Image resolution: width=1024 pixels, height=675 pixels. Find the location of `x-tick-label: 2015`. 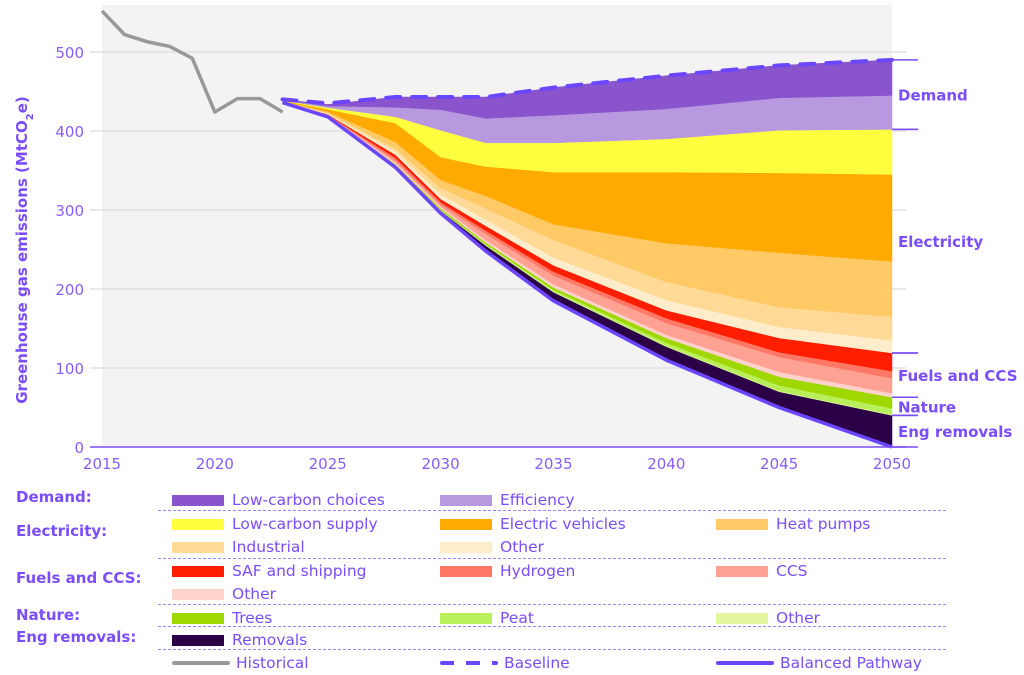

x-tick-label: 2015 is located at coordinates (102, 464).